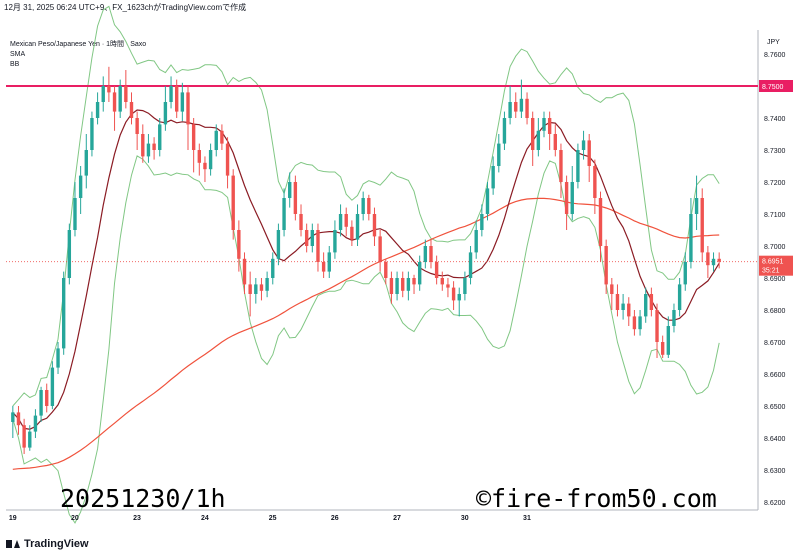 The width and height of the screenshot is (800, 560). I want to click on resistance-tag: 8.7500, so click(776, 86).